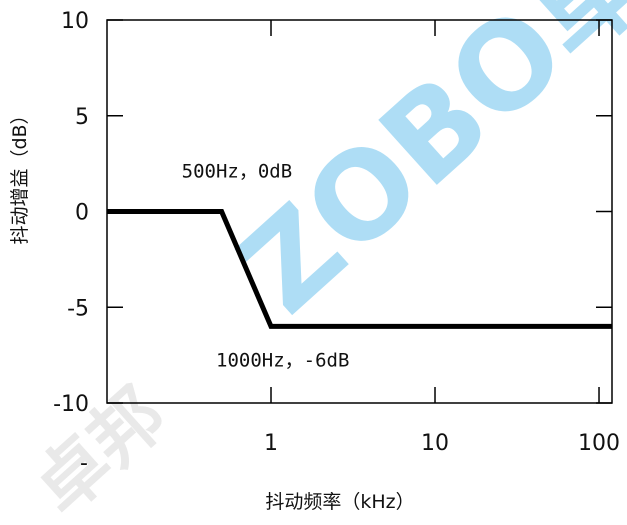 This screenshot has width=627, height=525. Describe the element at coordinates (339, 502) in the screenshot. I see `x-axis-title: 抖动频率（kHz）` at that location.